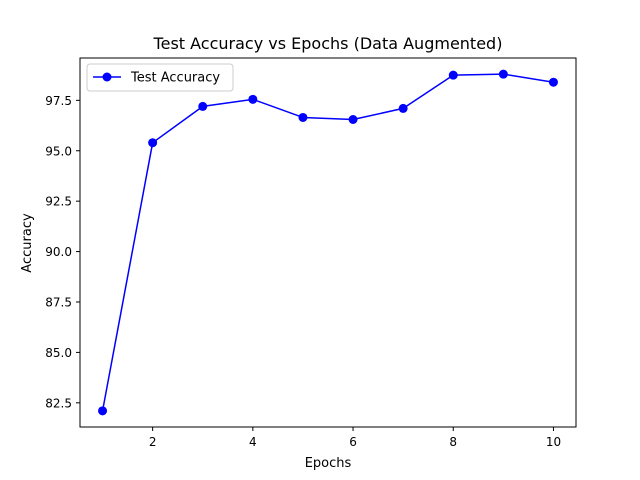 The height and width of the screenshot is (480, 640). Describe the element at coordinates (328, 43) in the screenshot. I see `chart-title: Test Accuracy vs Epochs (Data Augmented)` at that location.